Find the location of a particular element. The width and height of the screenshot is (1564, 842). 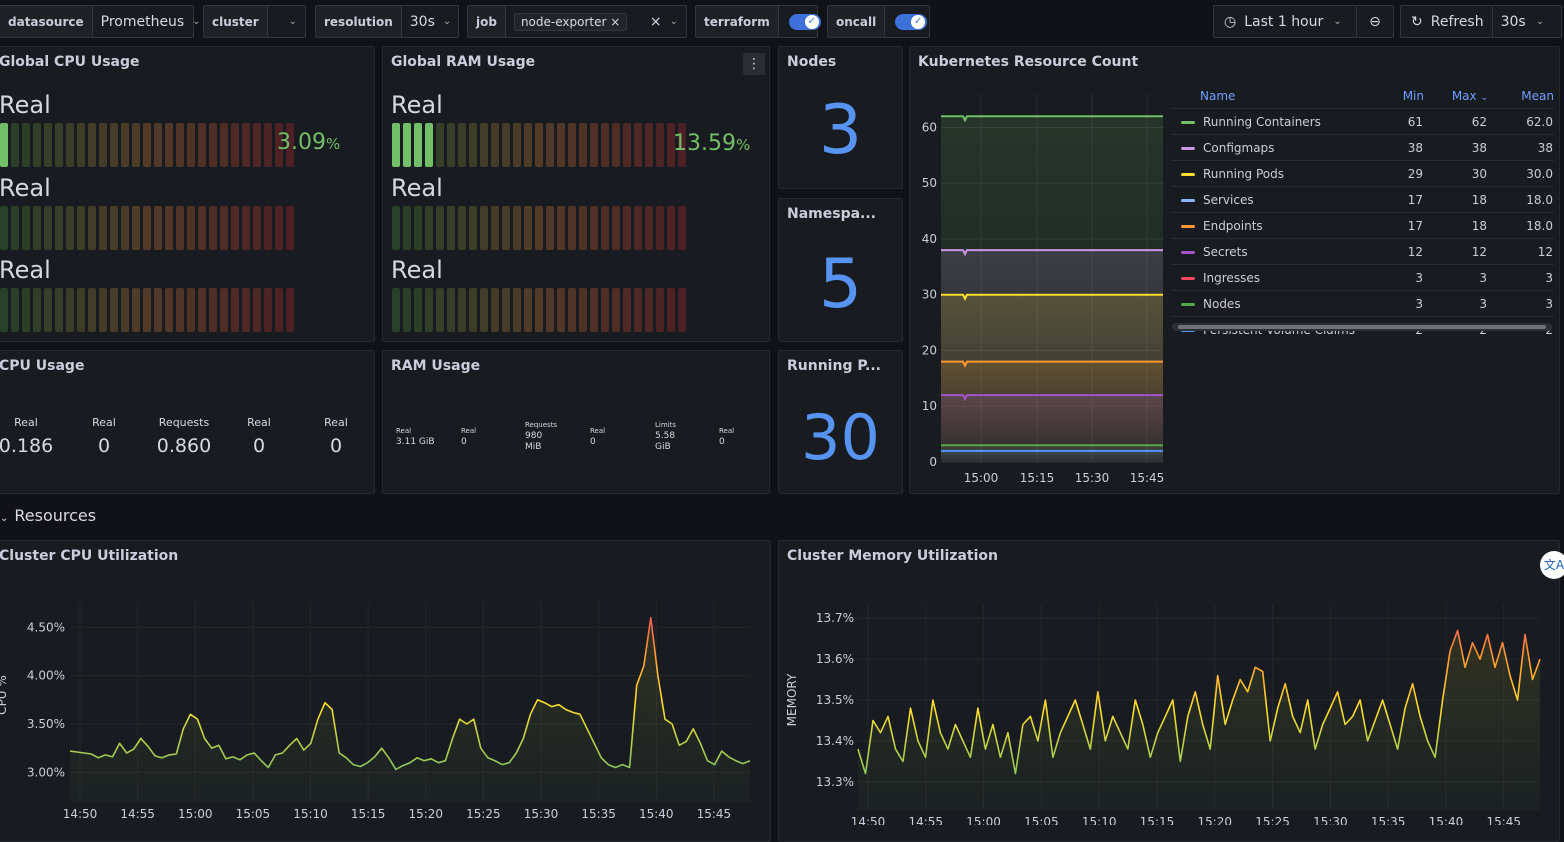

x-tick-label: 15:15 is located at coordinates (1037, 478).